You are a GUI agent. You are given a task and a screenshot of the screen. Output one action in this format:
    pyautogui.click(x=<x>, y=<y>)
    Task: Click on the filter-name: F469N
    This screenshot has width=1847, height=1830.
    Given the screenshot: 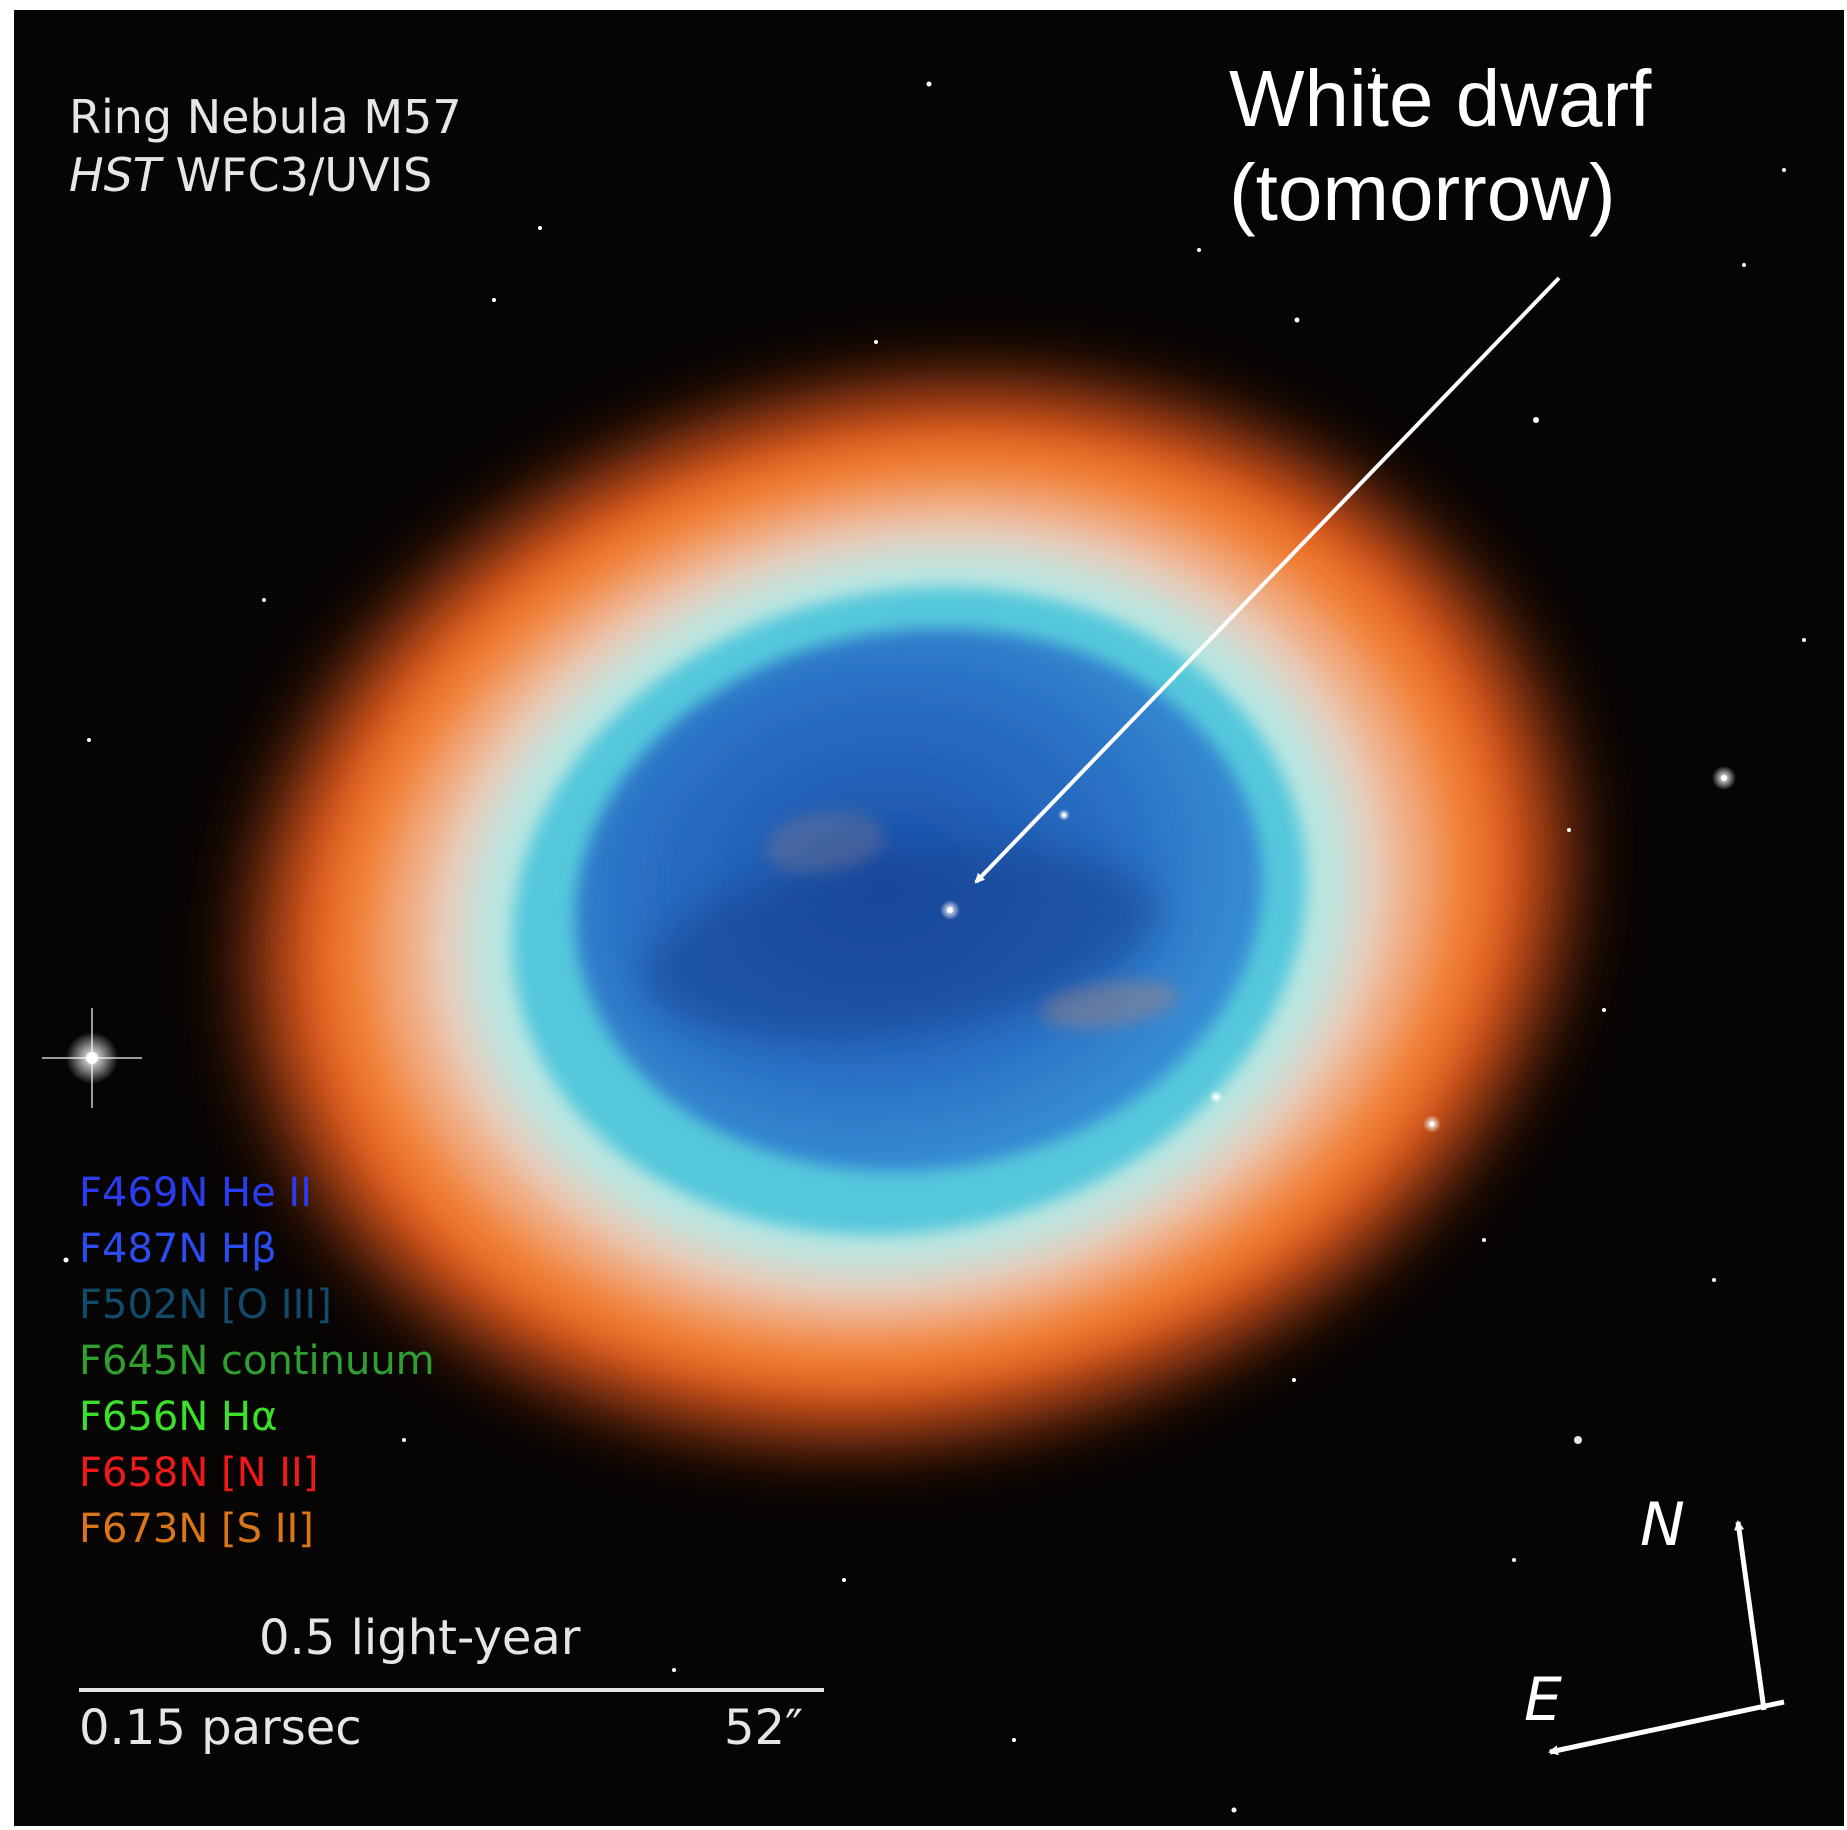 What is the action you would take?
    pyautogui.click(x=144, y=1193)
    